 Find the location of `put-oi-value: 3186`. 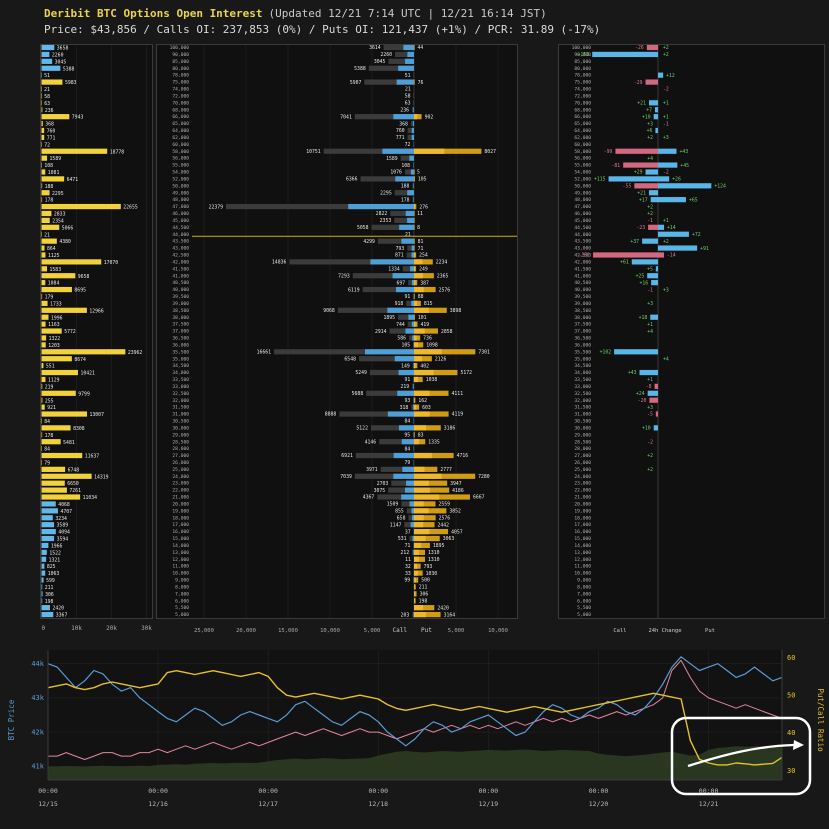

put-oi-value: 3186 is located at coordinates (450, 429).